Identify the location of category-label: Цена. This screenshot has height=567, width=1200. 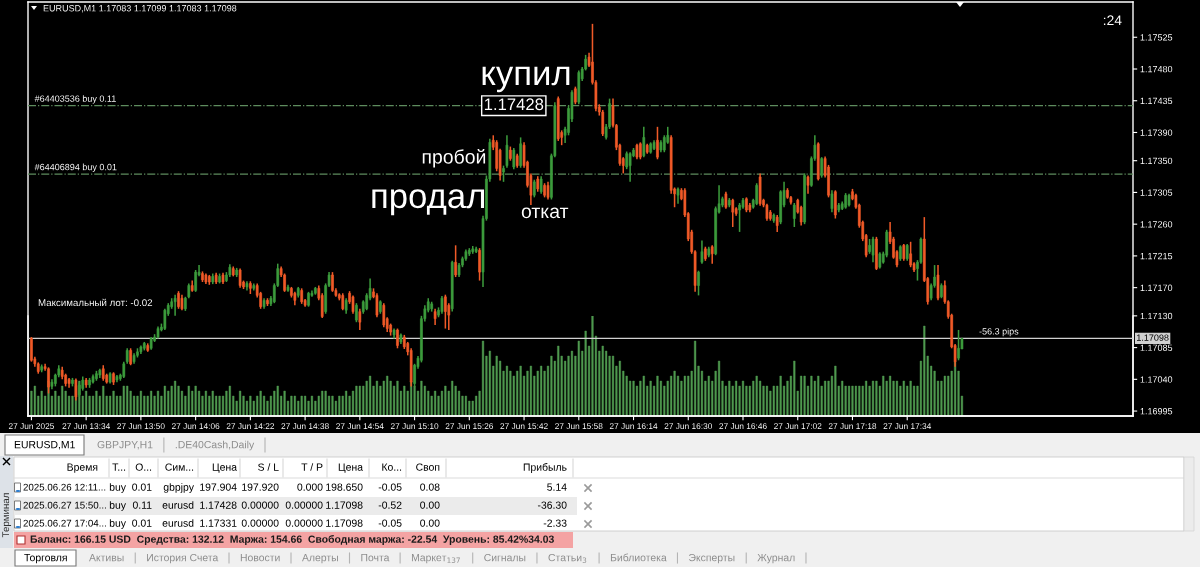
(350, 468).